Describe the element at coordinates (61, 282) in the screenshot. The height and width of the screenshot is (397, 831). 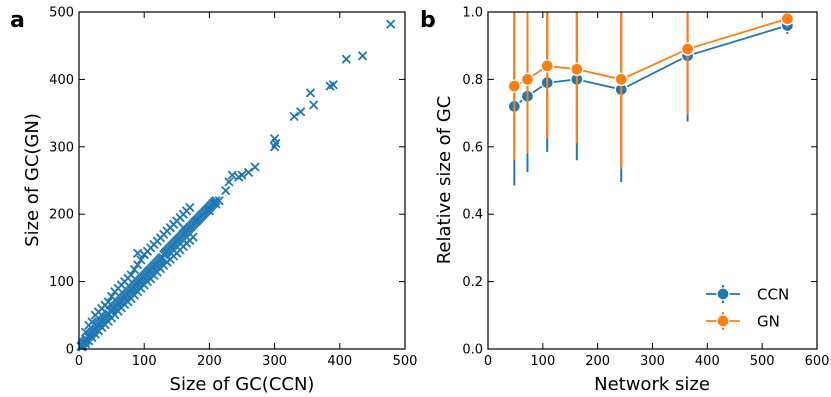
I see `y-tick-label: 100` at that location.